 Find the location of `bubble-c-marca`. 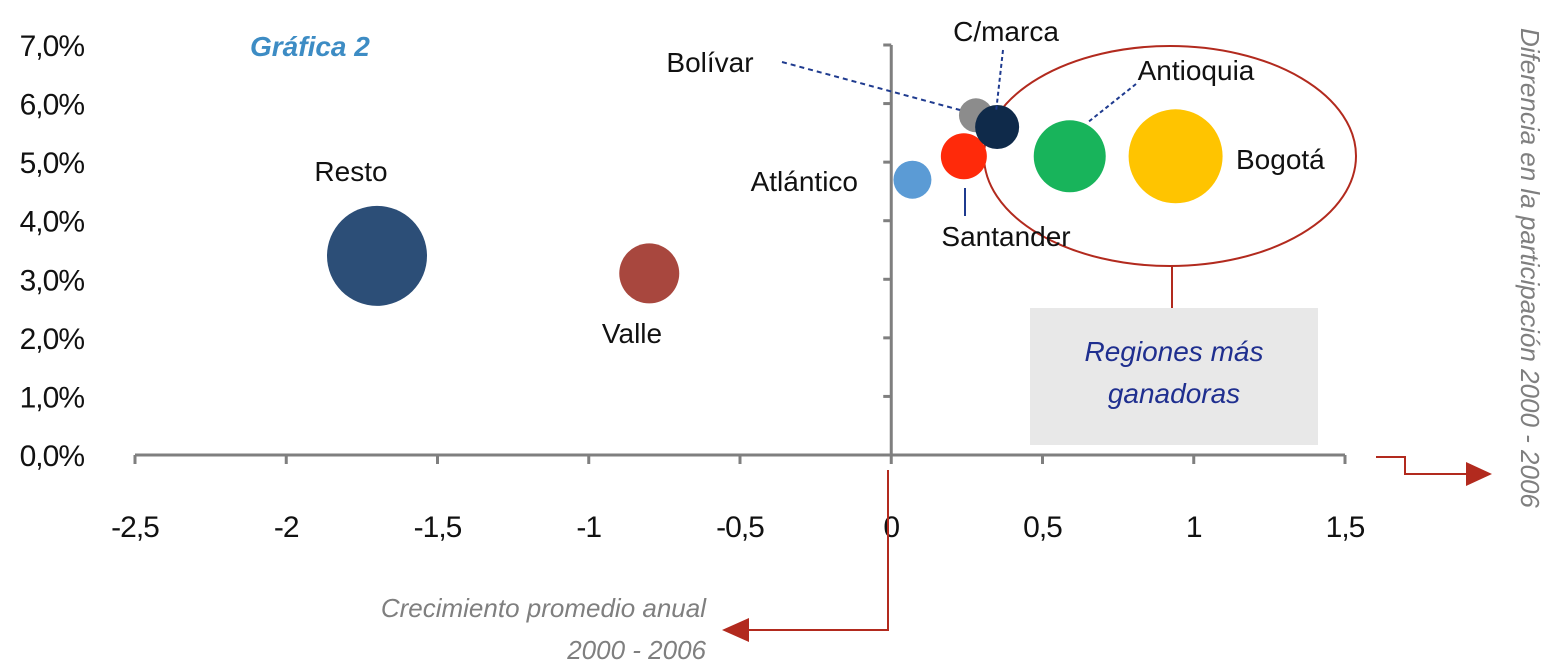

bubble-c-marca is located at coordinates (997, 127).